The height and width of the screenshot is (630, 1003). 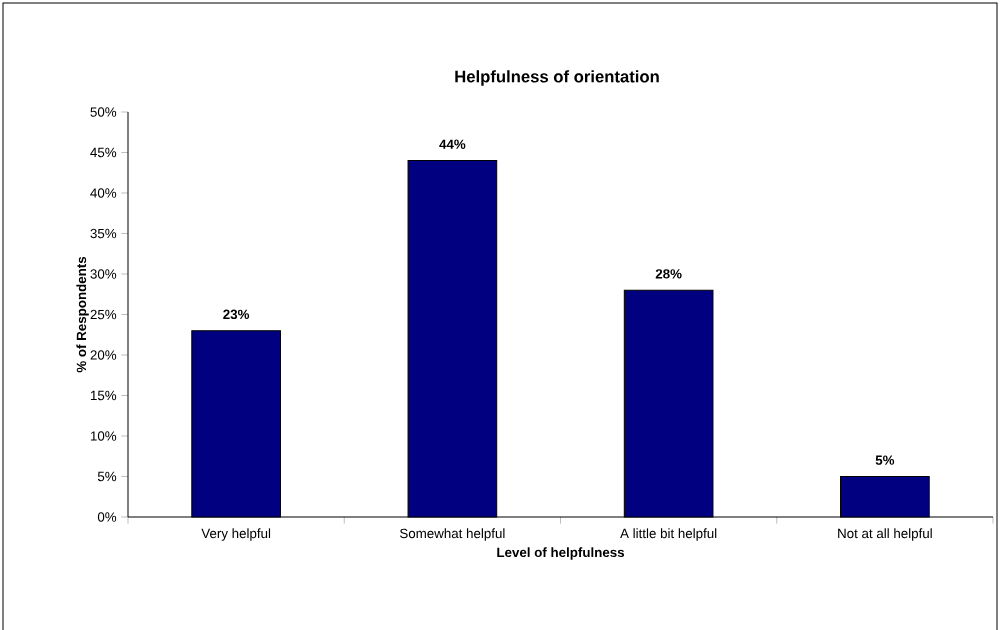 I want to click on x-tick-label: Not at all helpful, so click(x=885, y=534).